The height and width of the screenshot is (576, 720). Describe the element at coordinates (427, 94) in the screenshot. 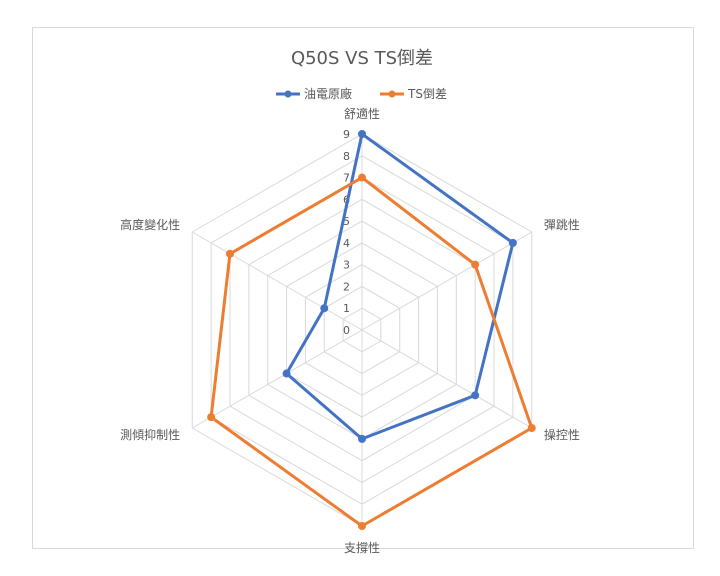

I see `legend-label-series-2: TS倒差` at that location.